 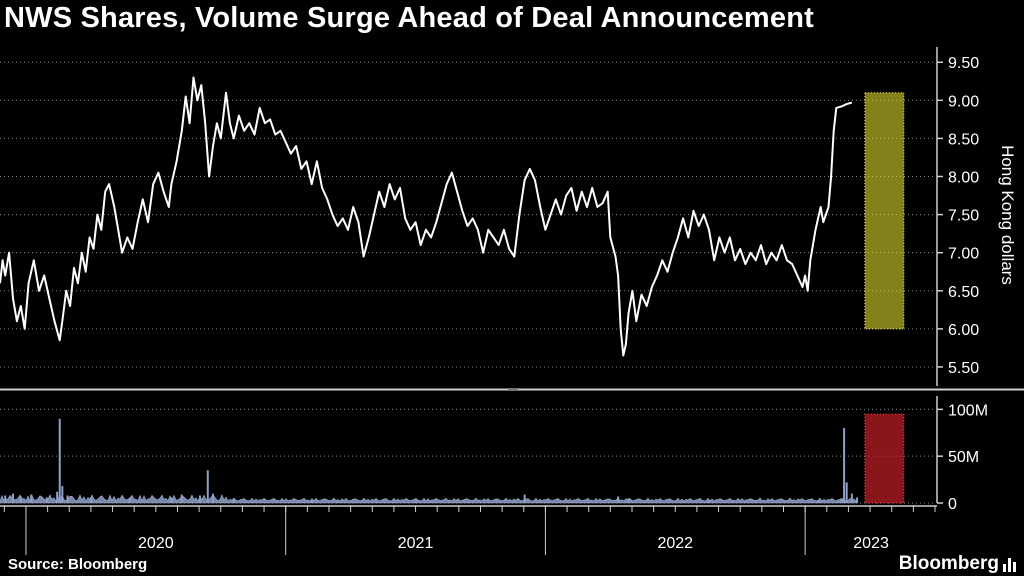 What do you see at coordinates (952, 504) in the screenshot?
I see `volume-tick-label: 0` at bounding box center [952, 504].